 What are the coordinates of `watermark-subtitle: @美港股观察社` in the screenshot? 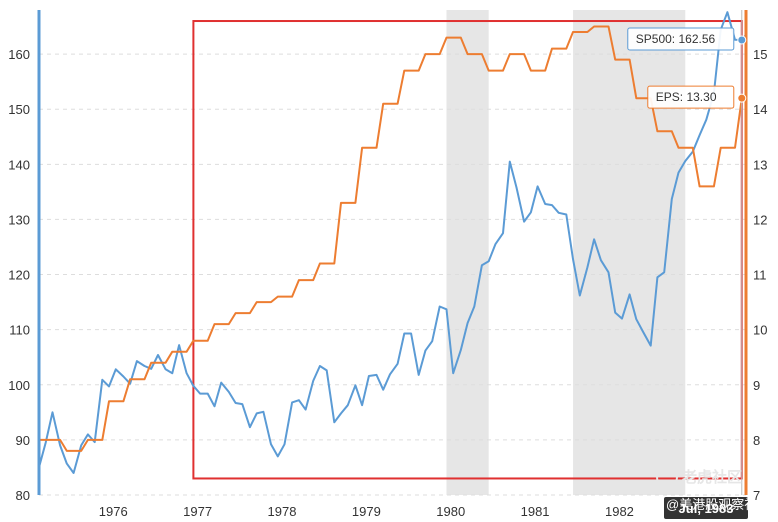 It's located at (711, 504).